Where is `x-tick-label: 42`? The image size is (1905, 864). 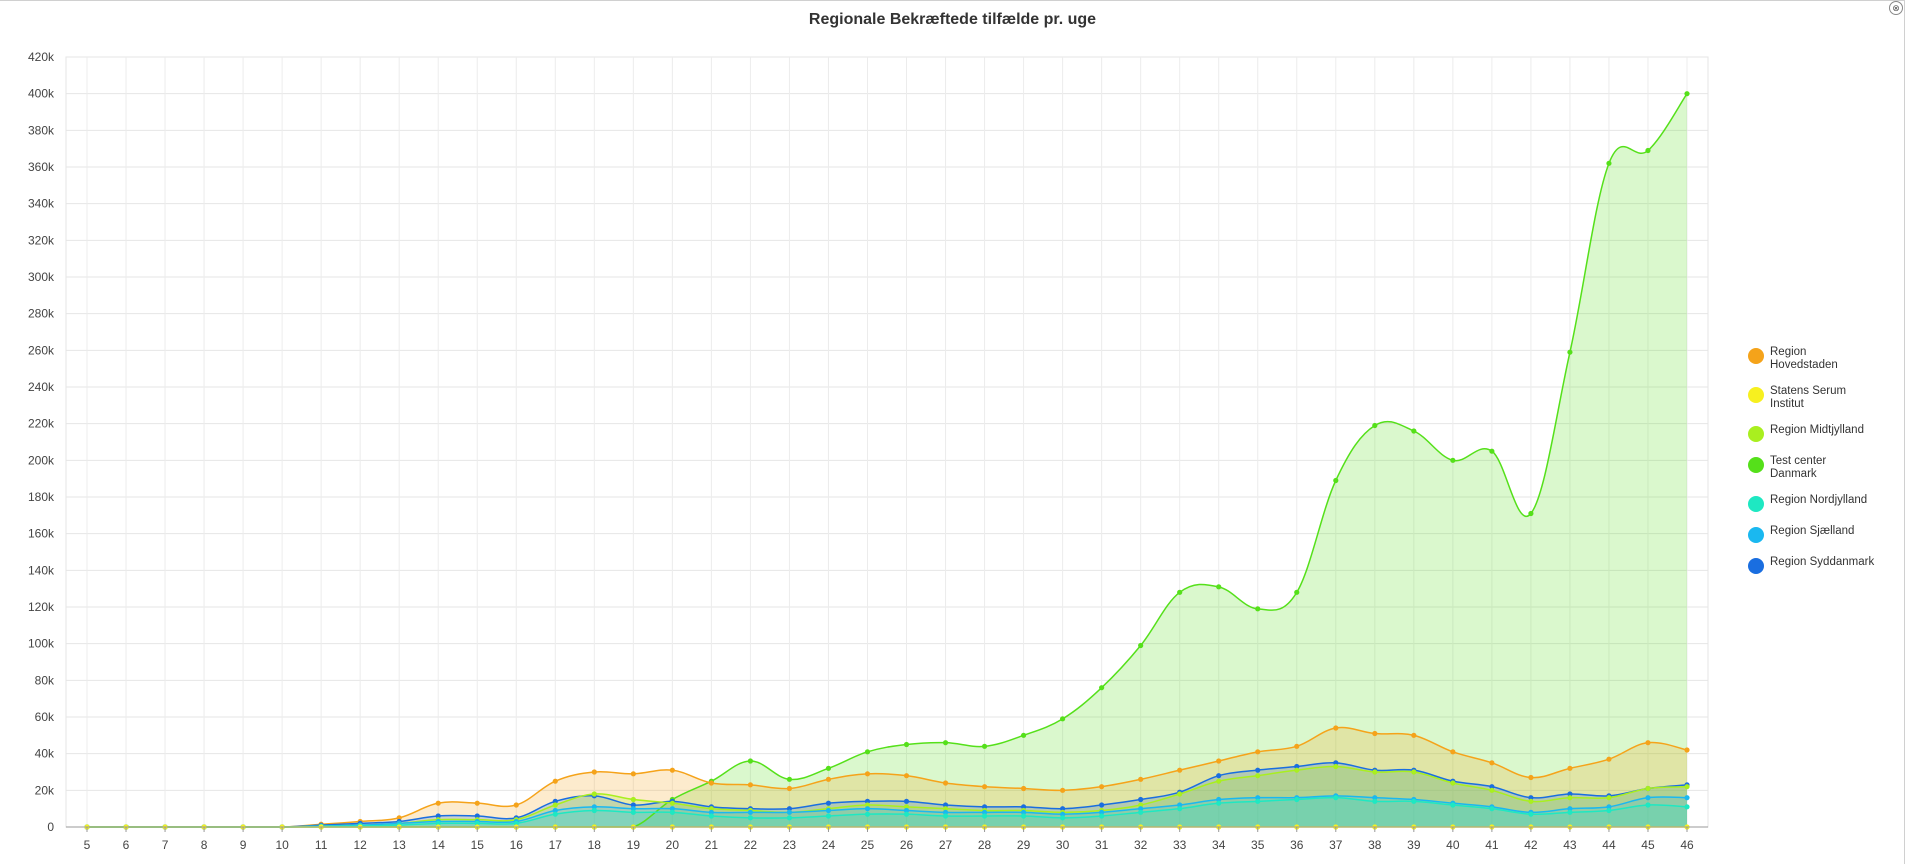
x-tick-label: 42 is located at coordinates (1531, 845).